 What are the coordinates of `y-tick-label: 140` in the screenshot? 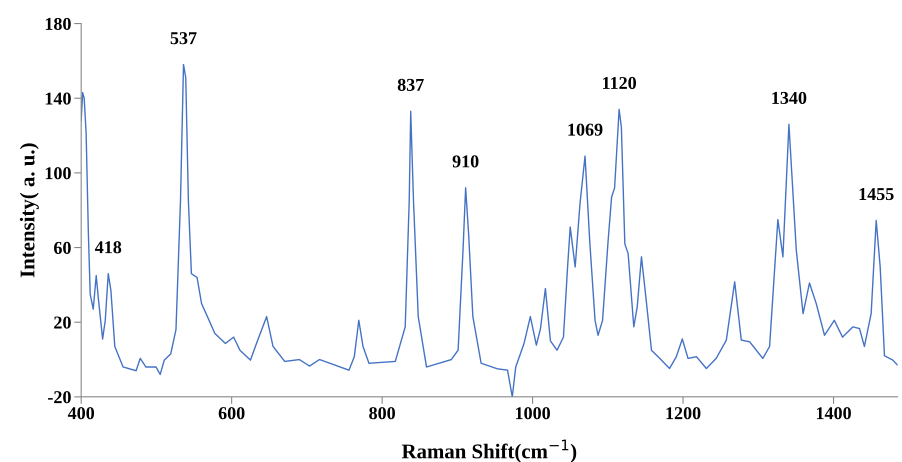 It's located at (58, 98).